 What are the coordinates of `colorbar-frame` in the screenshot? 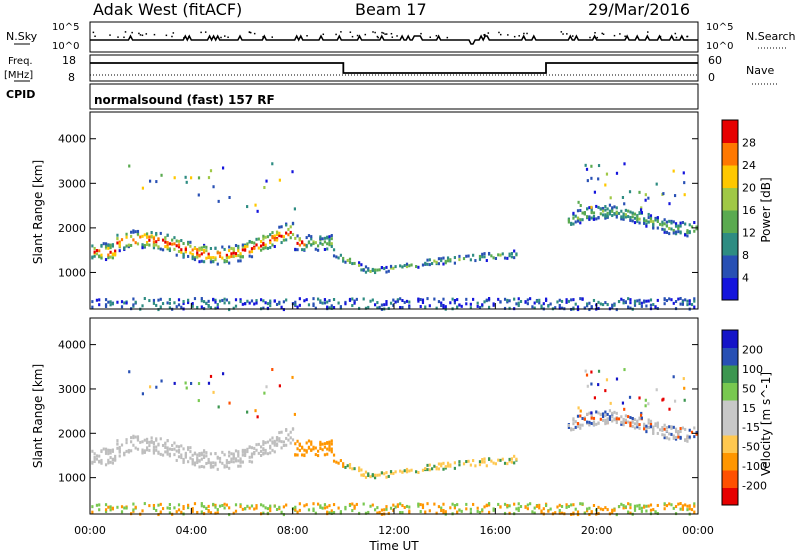 It's located at (730, 417).